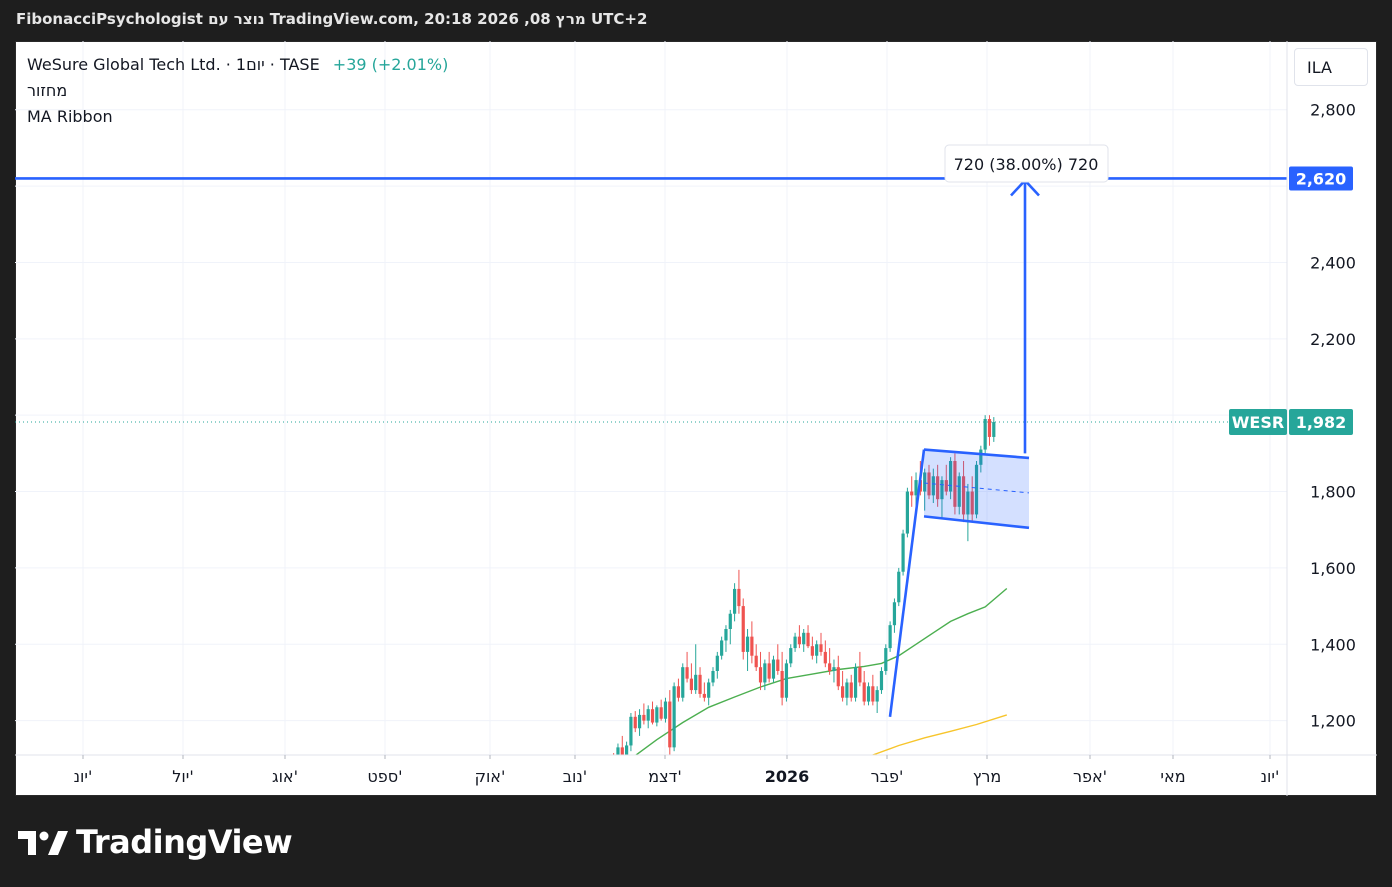 The width and height of the screenshot is (1392, 887). I want to click on flag-midline, so click(976, 488).